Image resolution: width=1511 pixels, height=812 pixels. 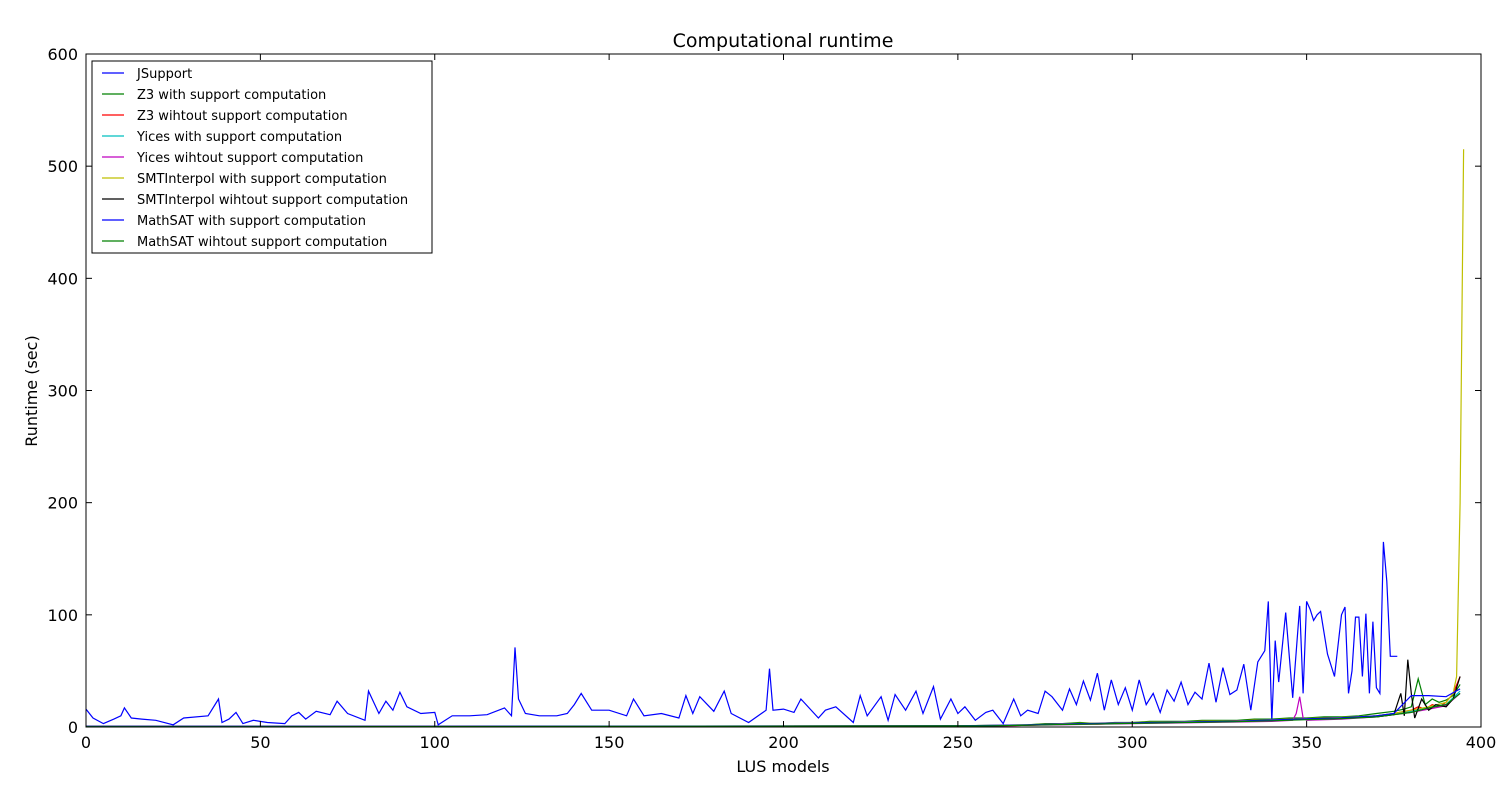 I want to click on x-tick-label: 100, so click(x=434, y=742).